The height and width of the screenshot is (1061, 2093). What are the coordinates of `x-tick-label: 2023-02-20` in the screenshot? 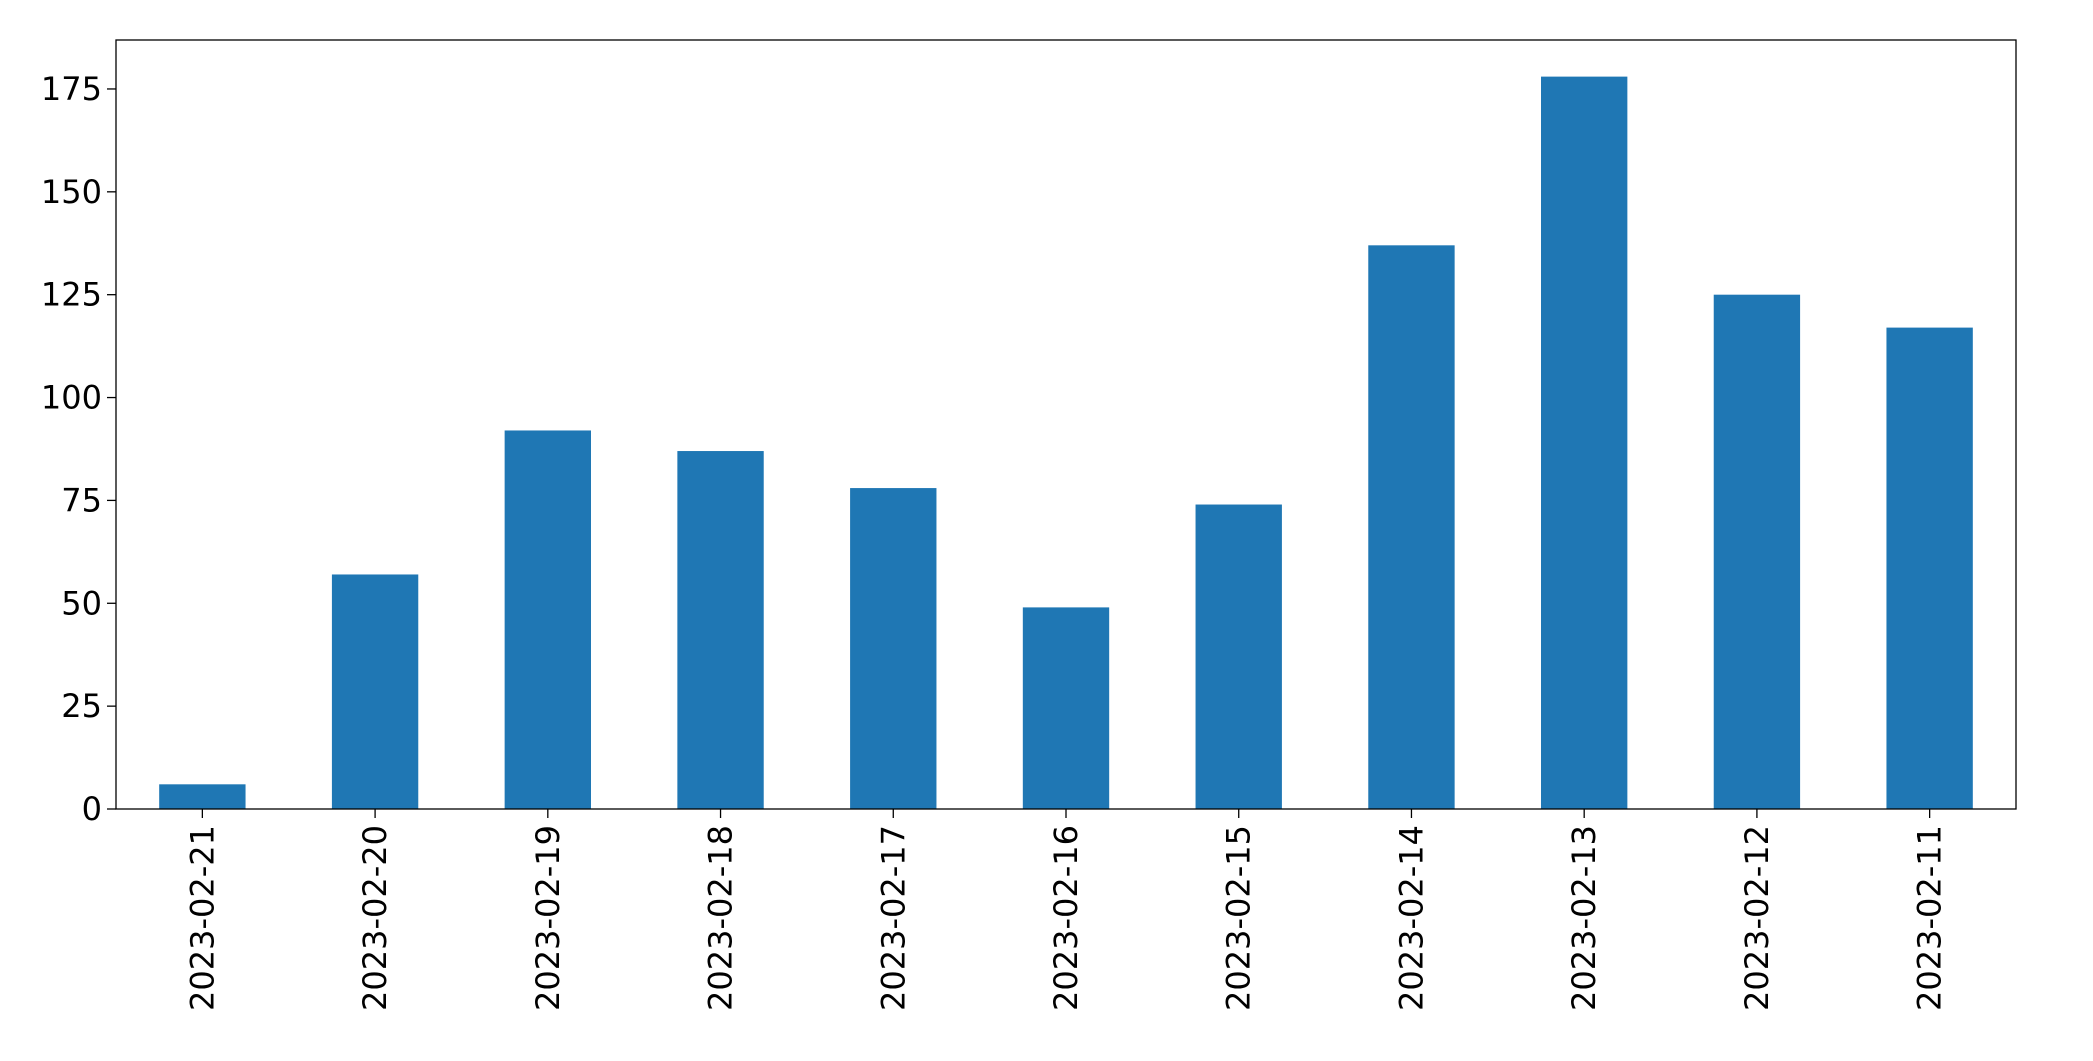 It's located at (375, 918).